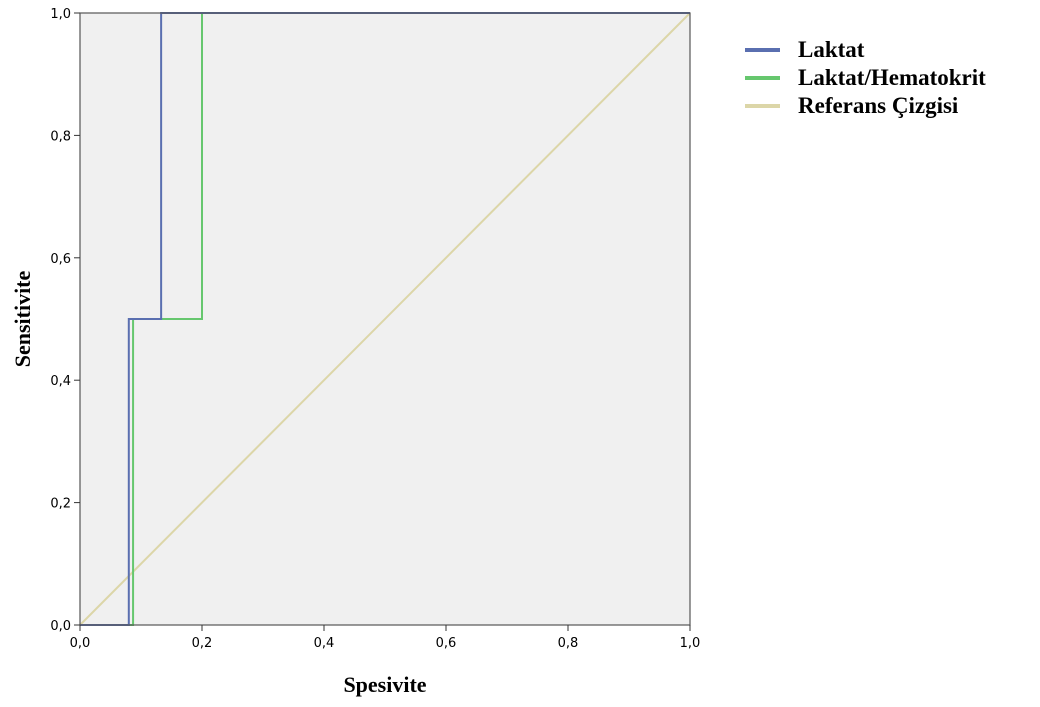 The height and width of the screenshot is (707, 1040). Describe the element at coordinates (878, 105) in the screenshot. I see `legend-label-referans-izgisi: Referans Çizgisi` at that location.